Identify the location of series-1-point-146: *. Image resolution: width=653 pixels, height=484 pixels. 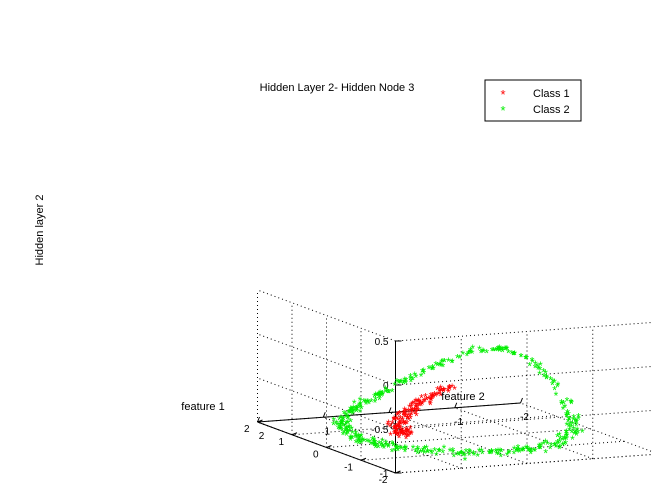
(454, 390).